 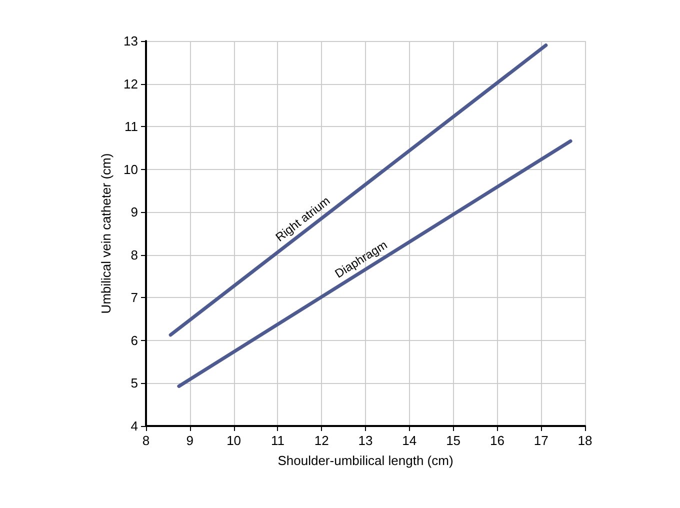 I want to click on x-tick-label: 9, so click(x=190, y=440).